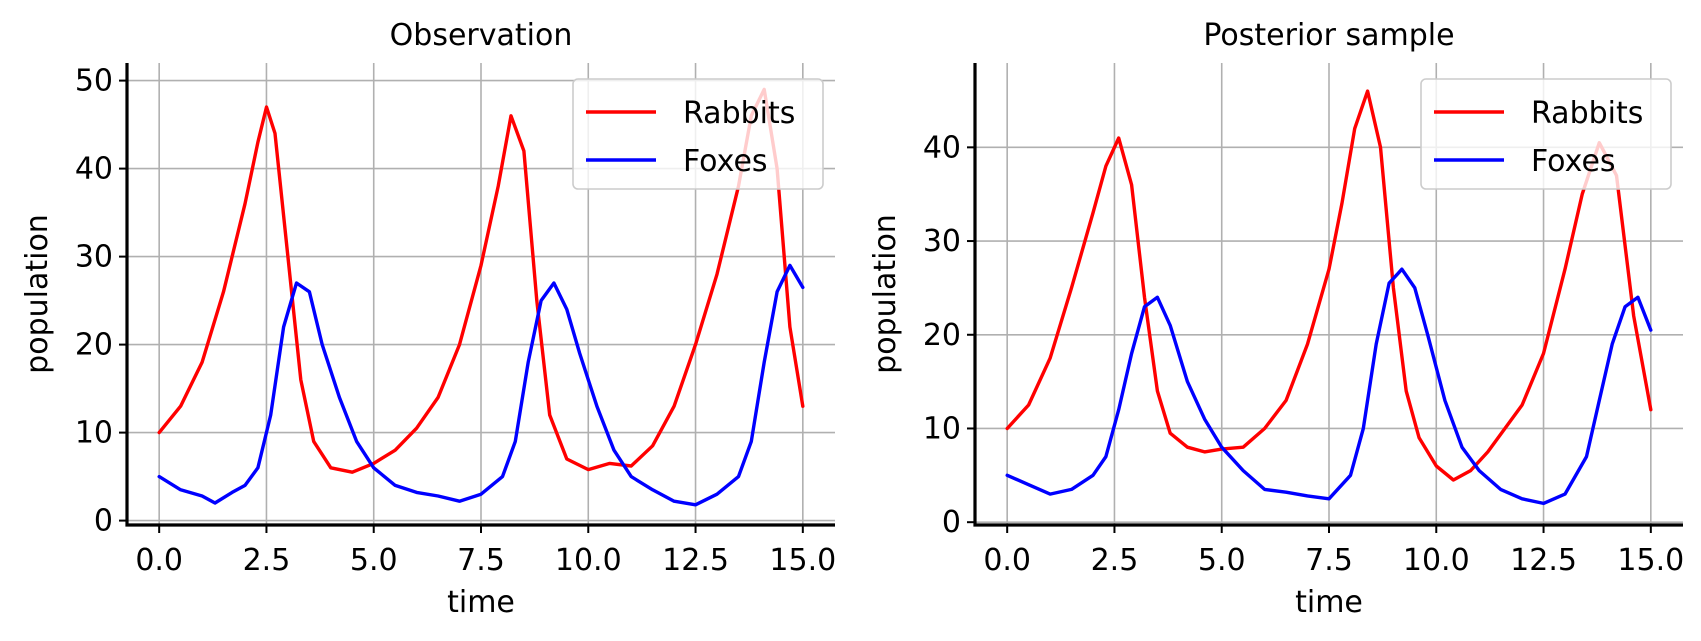 This screenshot has height=641, width=1701. What do you see at coordinates (481, 35) in the screenshot?
I see `chart-title: Observation` at bounding box center [481, 35].